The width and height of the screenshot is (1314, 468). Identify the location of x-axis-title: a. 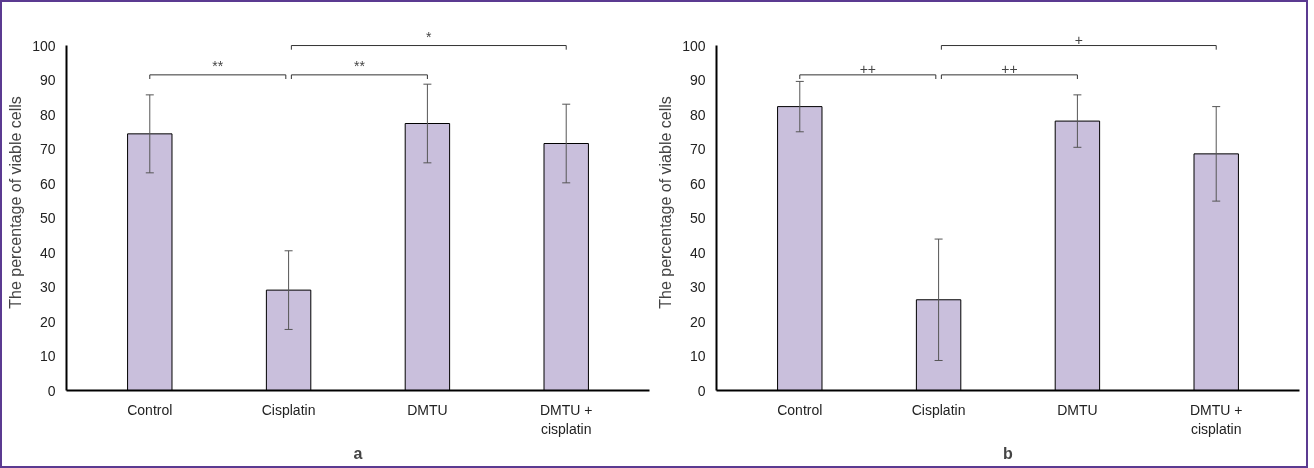
(358, 453).